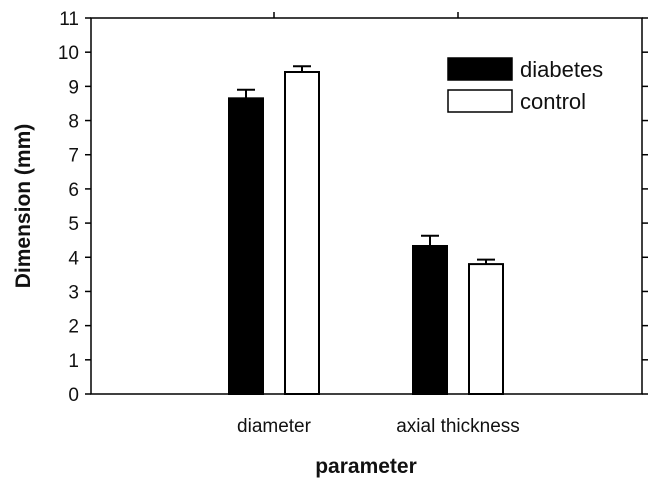  Describe the element at coordinates (366, 15) in the screenshot. I see `top-axis-ticks` at that location.